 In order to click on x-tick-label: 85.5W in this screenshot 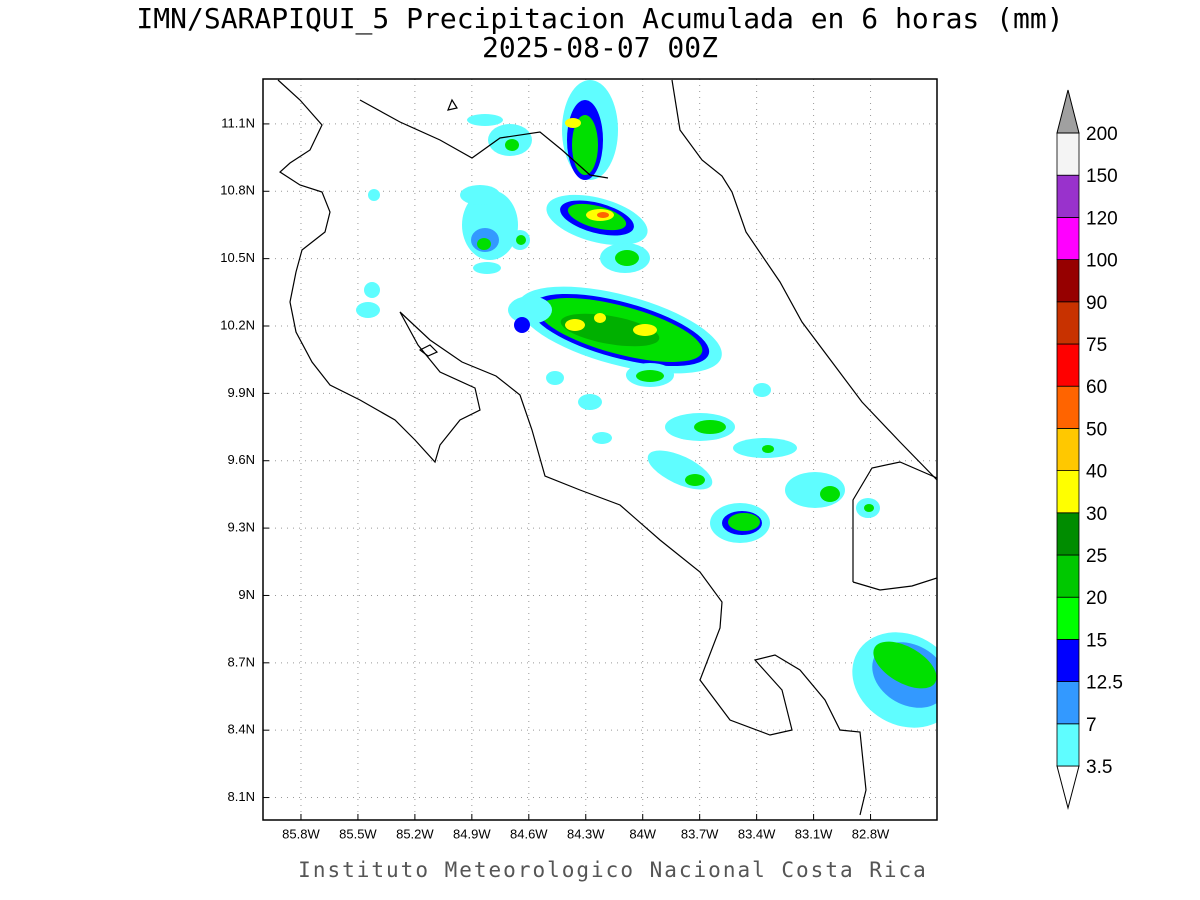, I will do `click(358, 833)`.